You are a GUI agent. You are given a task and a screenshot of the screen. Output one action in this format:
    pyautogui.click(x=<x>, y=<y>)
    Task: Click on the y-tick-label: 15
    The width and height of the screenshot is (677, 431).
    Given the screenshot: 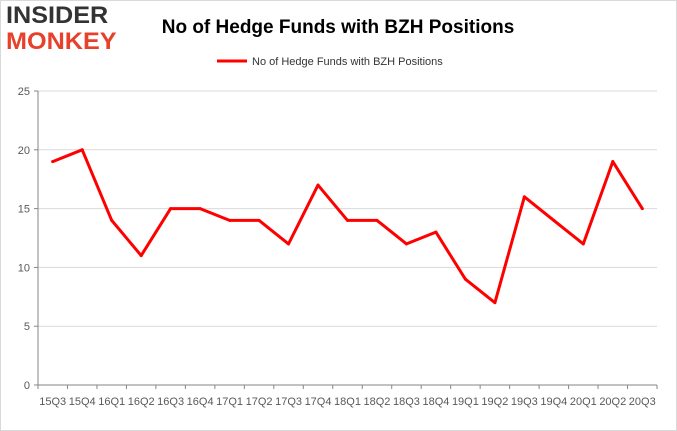 What is the action you would take?
    pyautogui.click(x=24, y=210)
    